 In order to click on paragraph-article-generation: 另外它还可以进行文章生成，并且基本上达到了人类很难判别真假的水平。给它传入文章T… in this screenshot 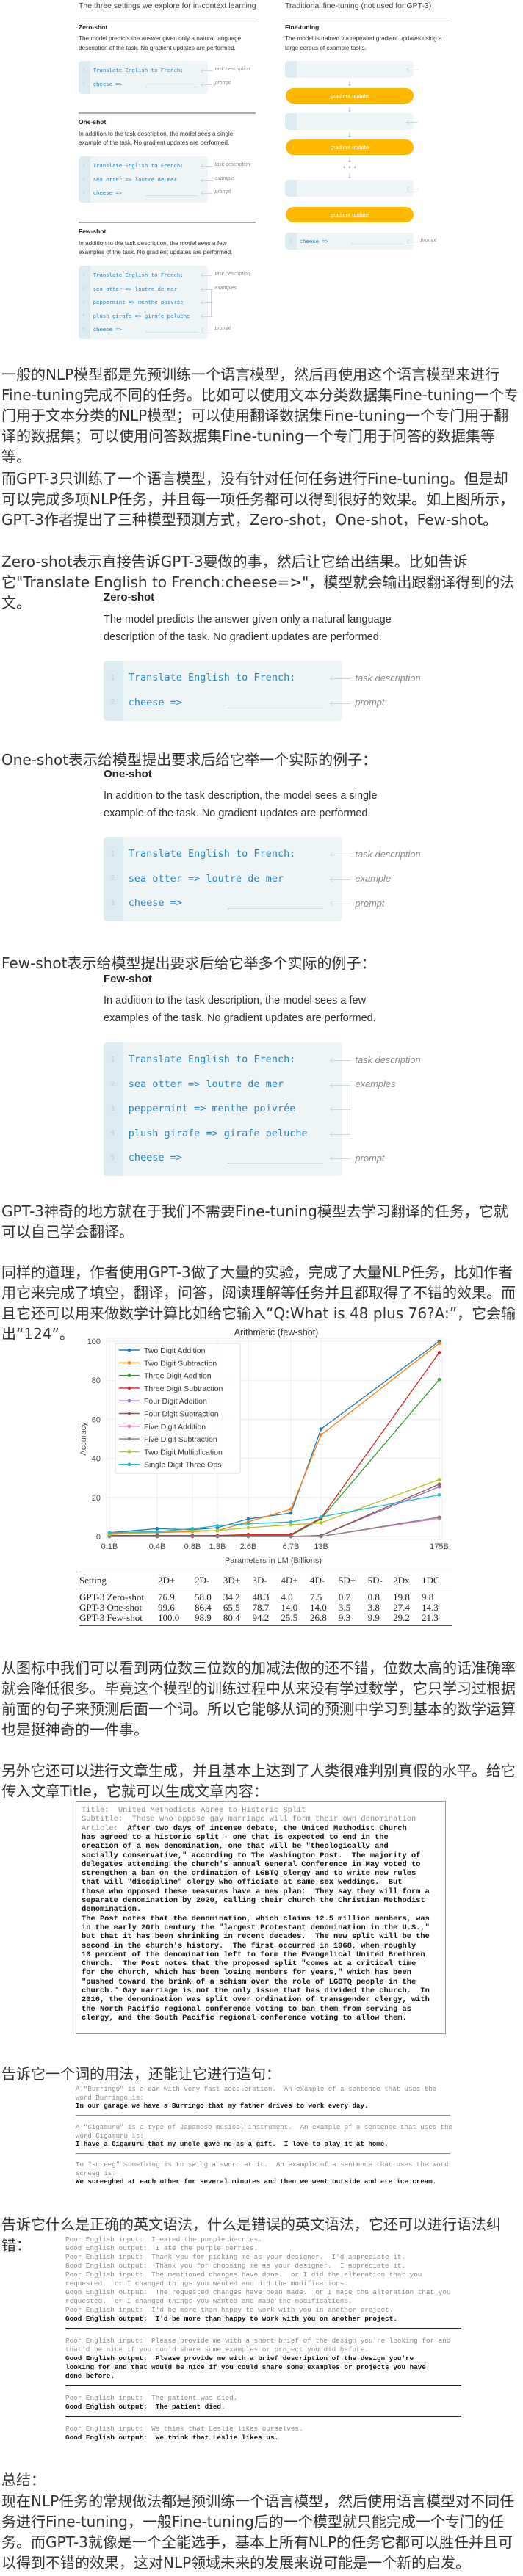, I will do `click(258, 1781)`.